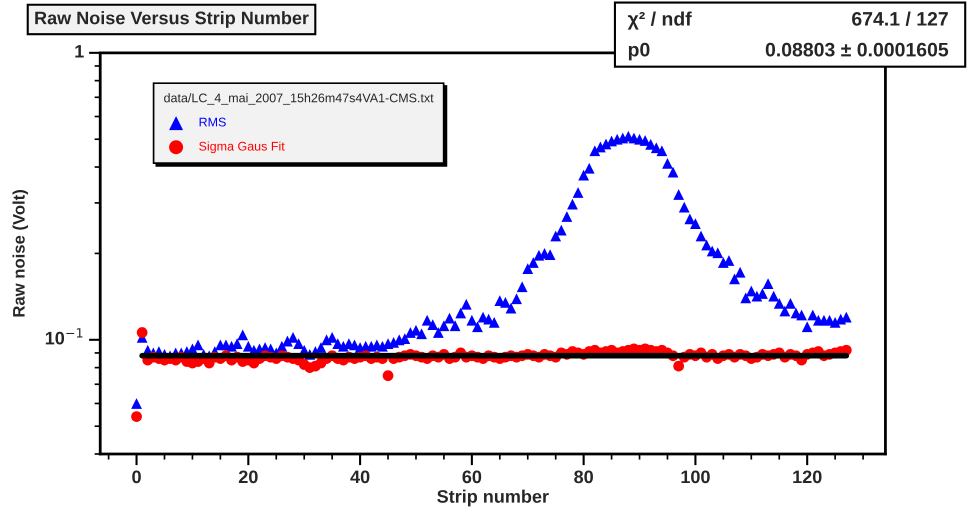 Image resolution: width=973 pixels, height=513 pixels. I want to click on annotation: p0, so click(639, 51).